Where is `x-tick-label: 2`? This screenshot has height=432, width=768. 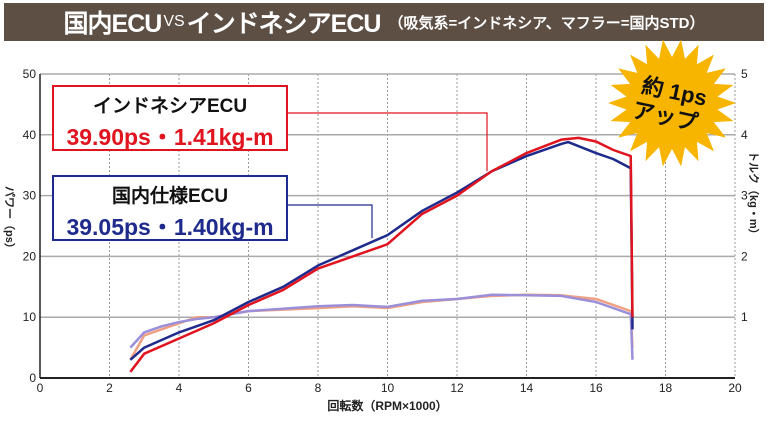 x-tick-label: 2 is located at coordinates (109, 388).